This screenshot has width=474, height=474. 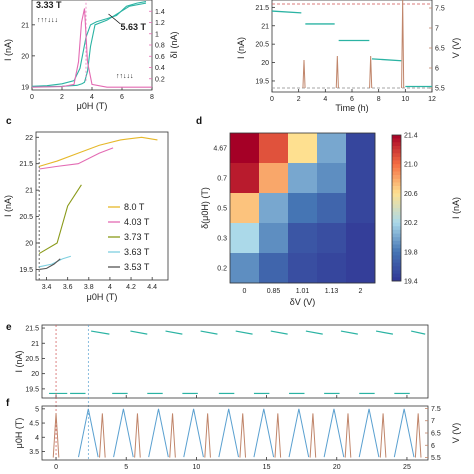 I want to click on y-tick-label-f: 4.5, so click(x=34, y=424).